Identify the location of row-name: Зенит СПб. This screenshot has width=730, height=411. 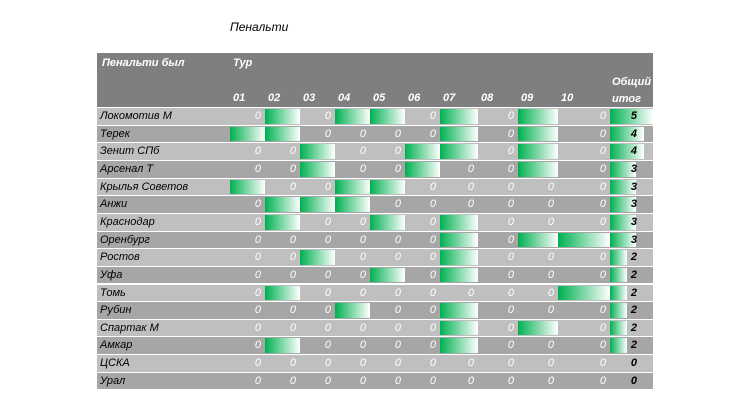
(163, 152).